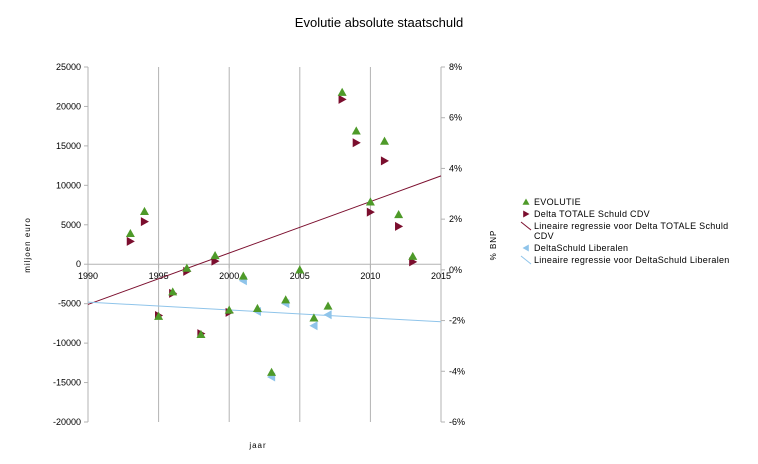  What do you see at coordinates (78, 264) in the screenshot?
I see `y-tick-label: 0` at bounding box center [78, 264].